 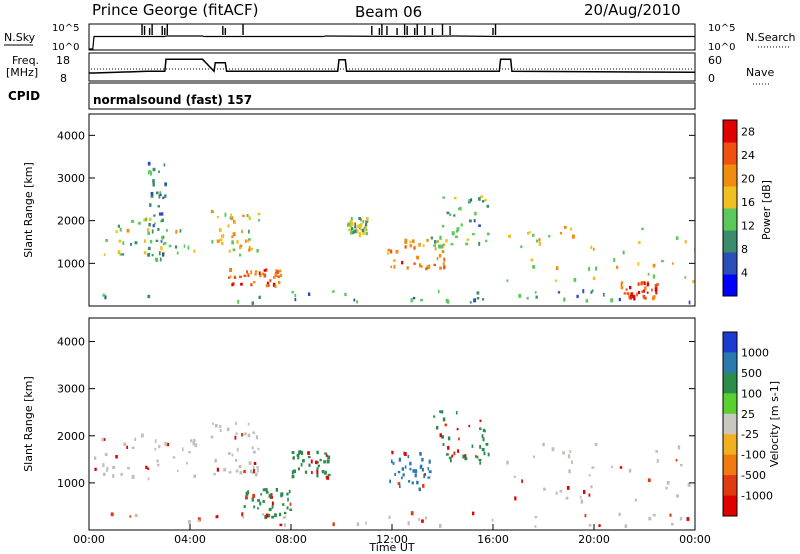 I want to click on nave-tick-top: 60, so click(x=715, y=60).